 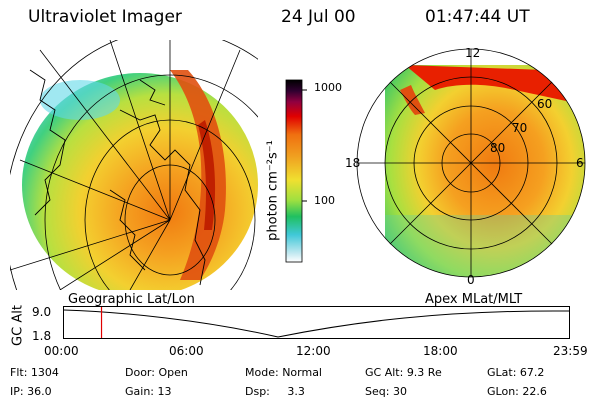 What do you see at coordinates (328, 87) in the screenshot?
I see `colorbar-tick-1000: 1000` at bounding box center [328, 87].